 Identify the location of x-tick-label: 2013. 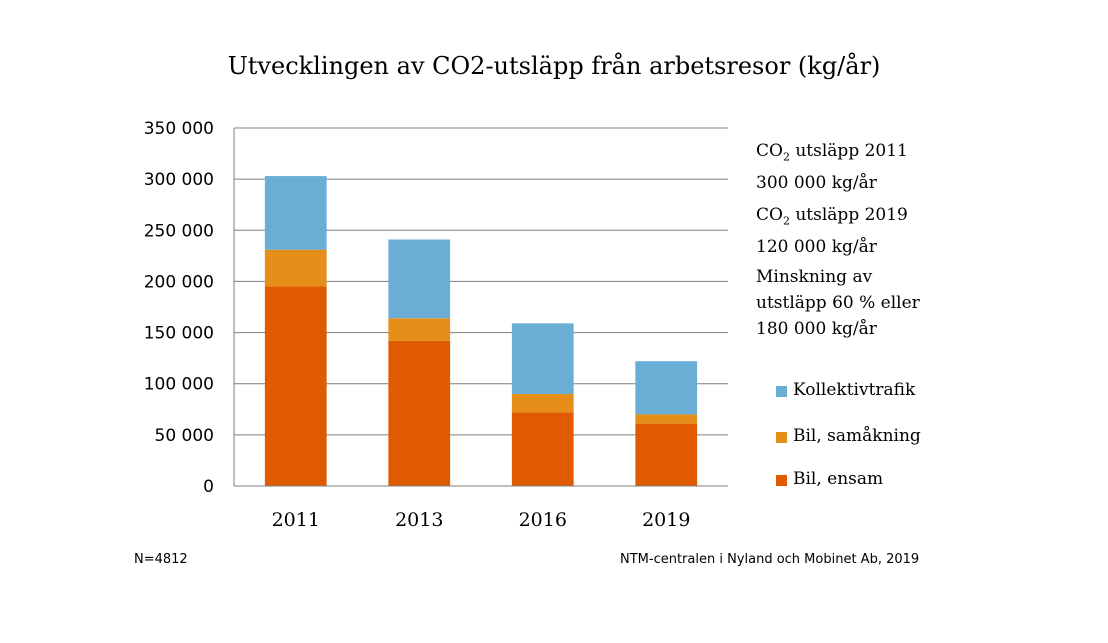
(419, 520).